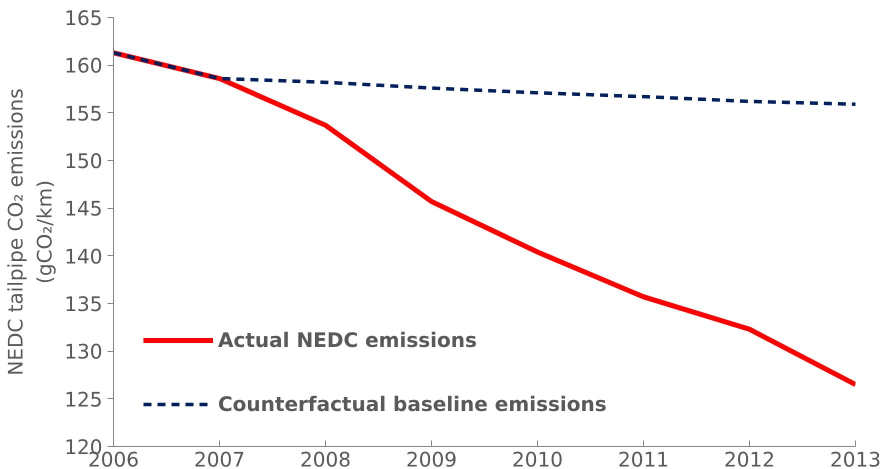 This screenshot has width=891, height=469. What do you see at coordinates (83, 256) in the screenshot?
I see `y-tick-label: 140` at bounding box center [83, 256].